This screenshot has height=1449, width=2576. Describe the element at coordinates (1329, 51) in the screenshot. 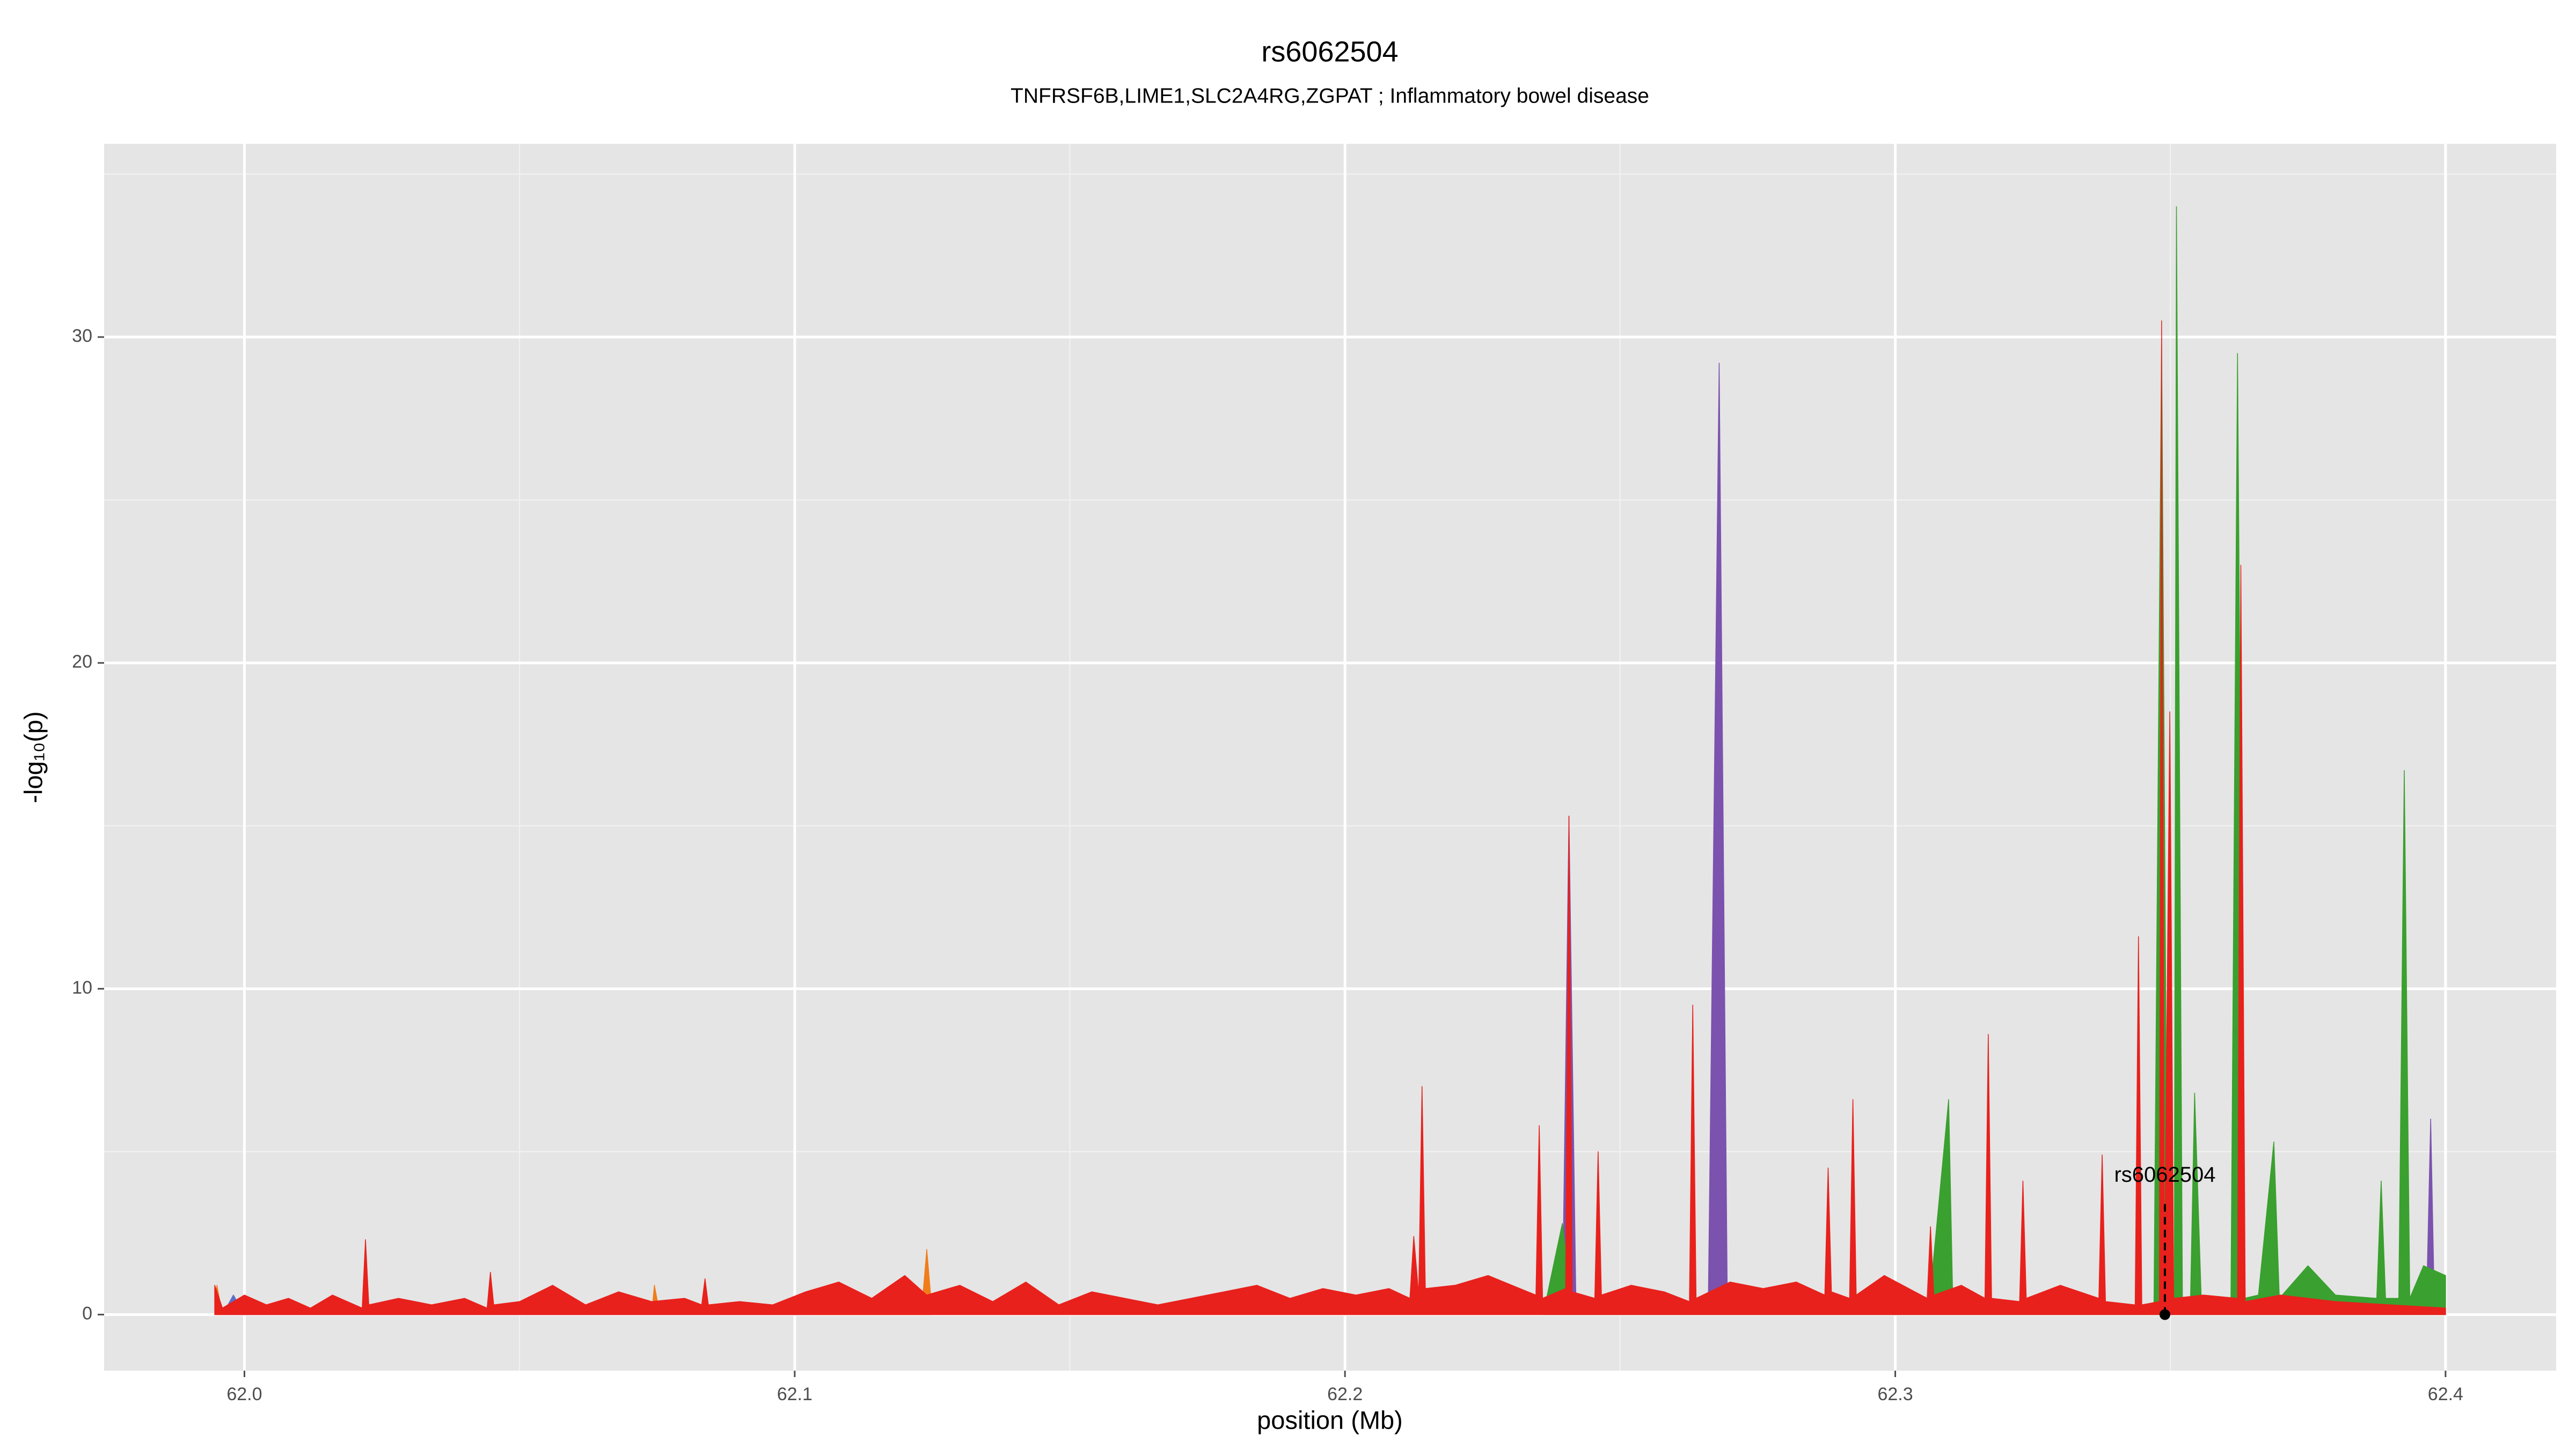

I see `chart-title: rs6062504` at that location.